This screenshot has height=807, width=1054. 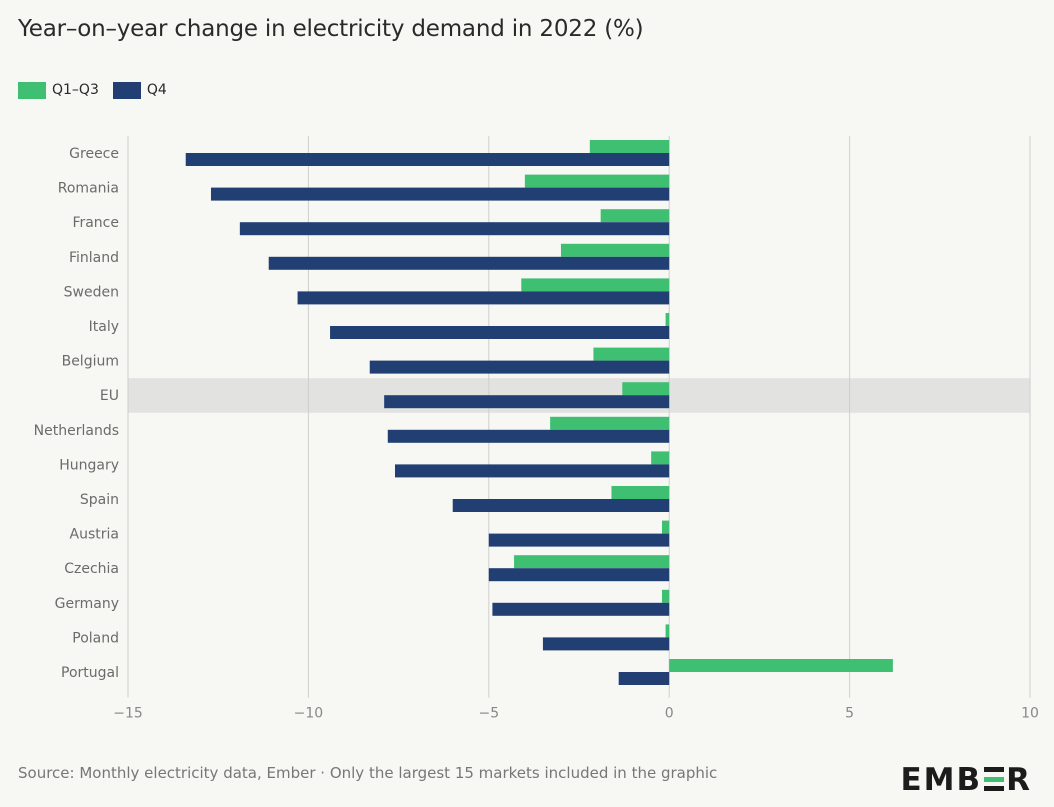 What do you see at coordinates (629, 146) in the screenshot?
I see `bar-q1q3-greece` at bounding box center [629, 146].